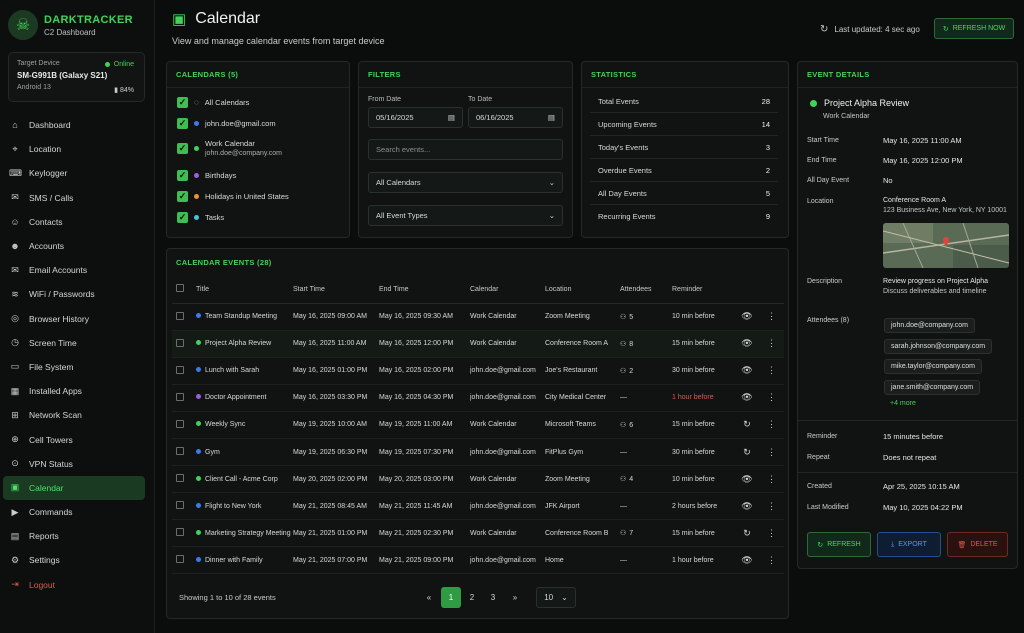  Describe the element at coordinates (74, 585) in the screenshot. I see `sidebar-item-logout: ⇥ Logout` at that location.